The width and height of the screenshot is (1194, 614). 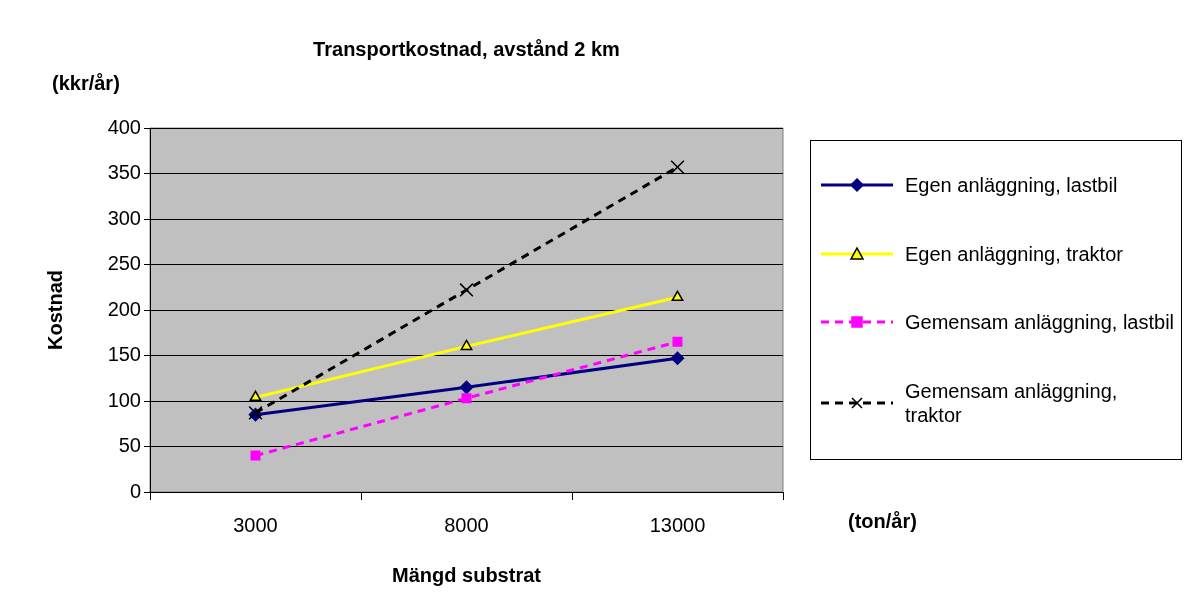 I want to click on legend-label: Gemensam anläggning, lastbil, so click(x=1040, y=322).